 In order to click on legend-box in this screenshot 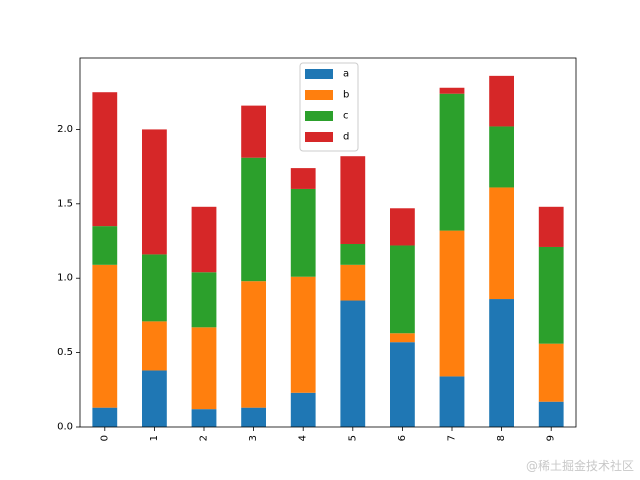, I will do `click(329, 107)`.